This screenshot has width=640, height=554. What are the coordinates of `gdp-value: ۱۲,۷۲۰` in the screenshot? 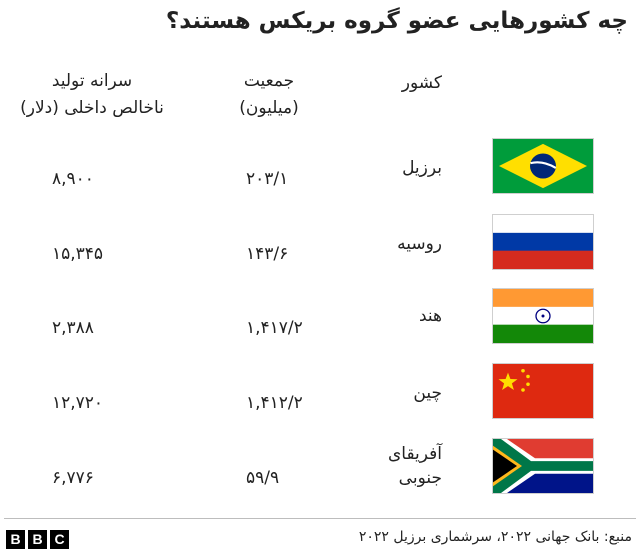 It's located at (78, 403).